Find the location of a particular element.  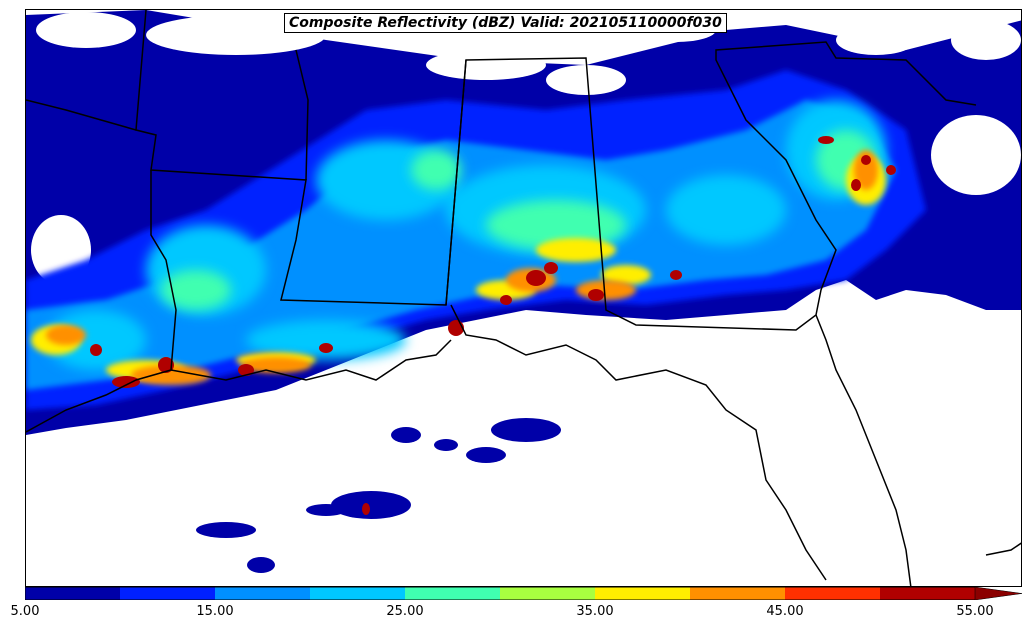

colorbar is located at coordinates (523, 593).